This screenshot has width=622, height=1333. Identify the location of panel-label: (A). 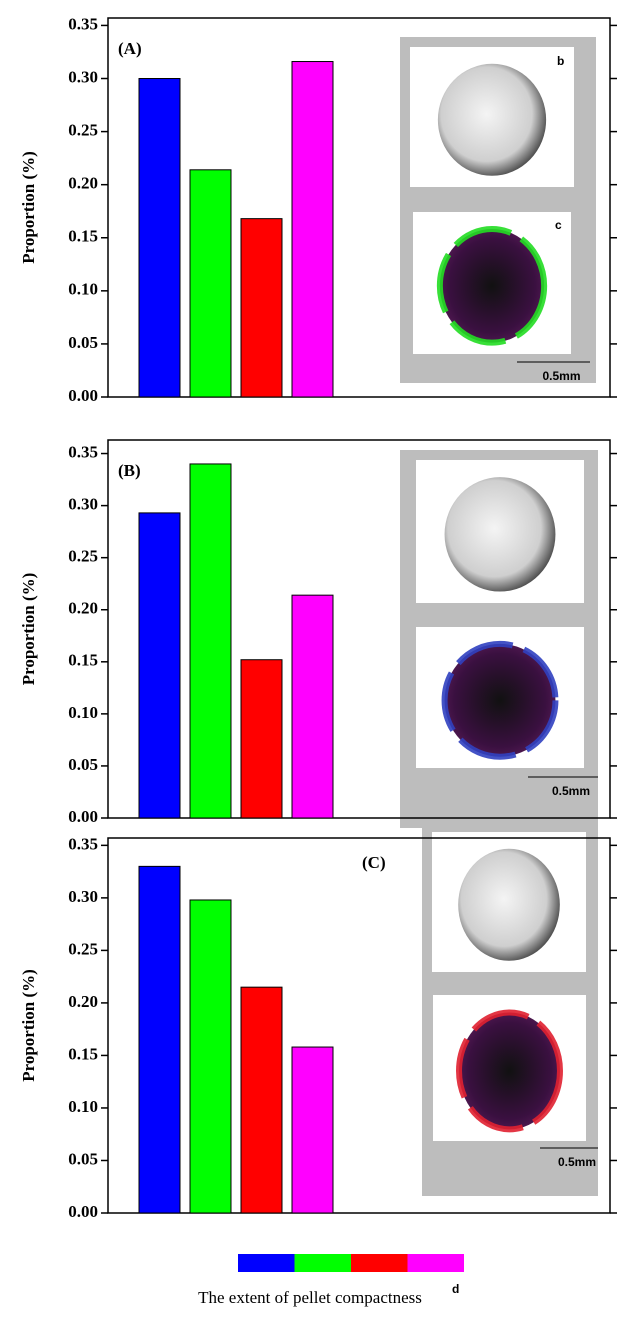
(130, 48).